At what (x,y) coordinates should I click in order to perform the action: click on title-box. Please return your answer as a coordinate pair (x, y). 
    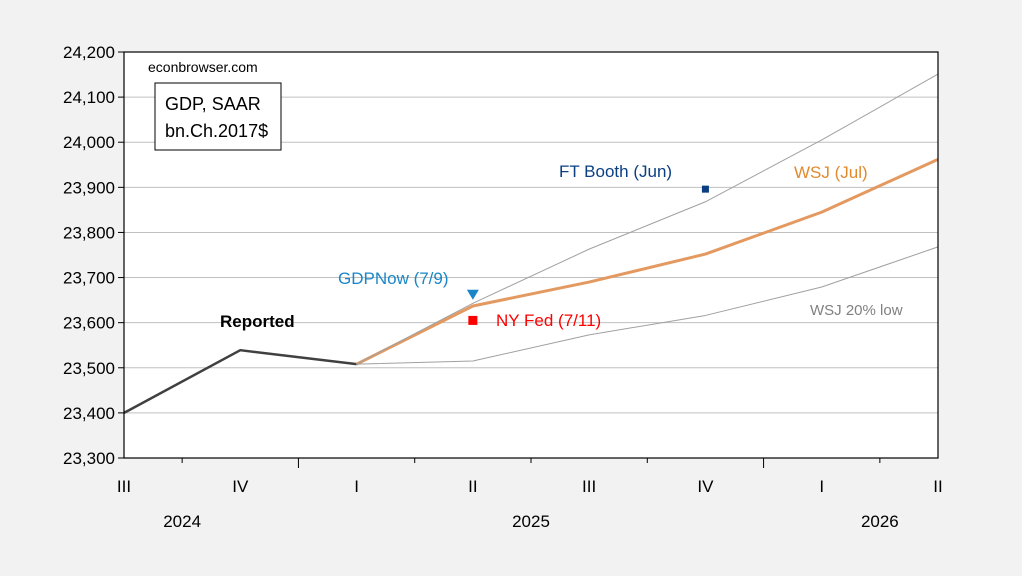
    Looking at the image, I should click on (218, 116).